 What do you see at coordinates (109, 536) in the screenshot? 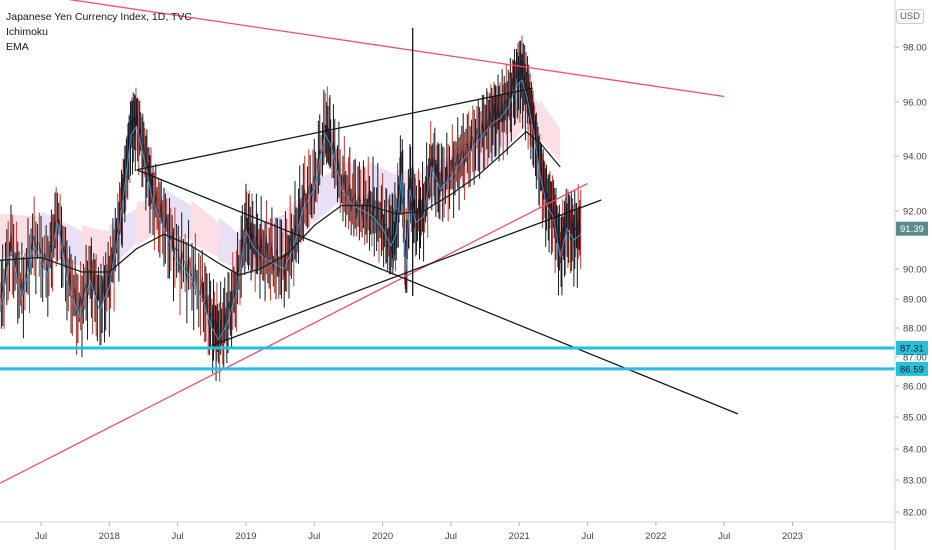
I see `x-tick-label: 2018` at bounding box center [109, 536].